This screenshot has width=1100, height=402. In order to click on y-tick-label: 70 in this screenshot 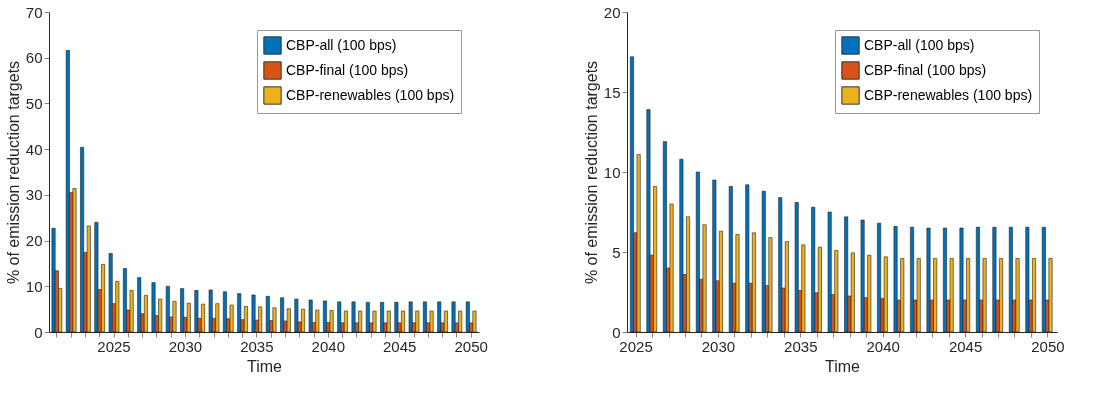, I will do `click(34, 12)`.